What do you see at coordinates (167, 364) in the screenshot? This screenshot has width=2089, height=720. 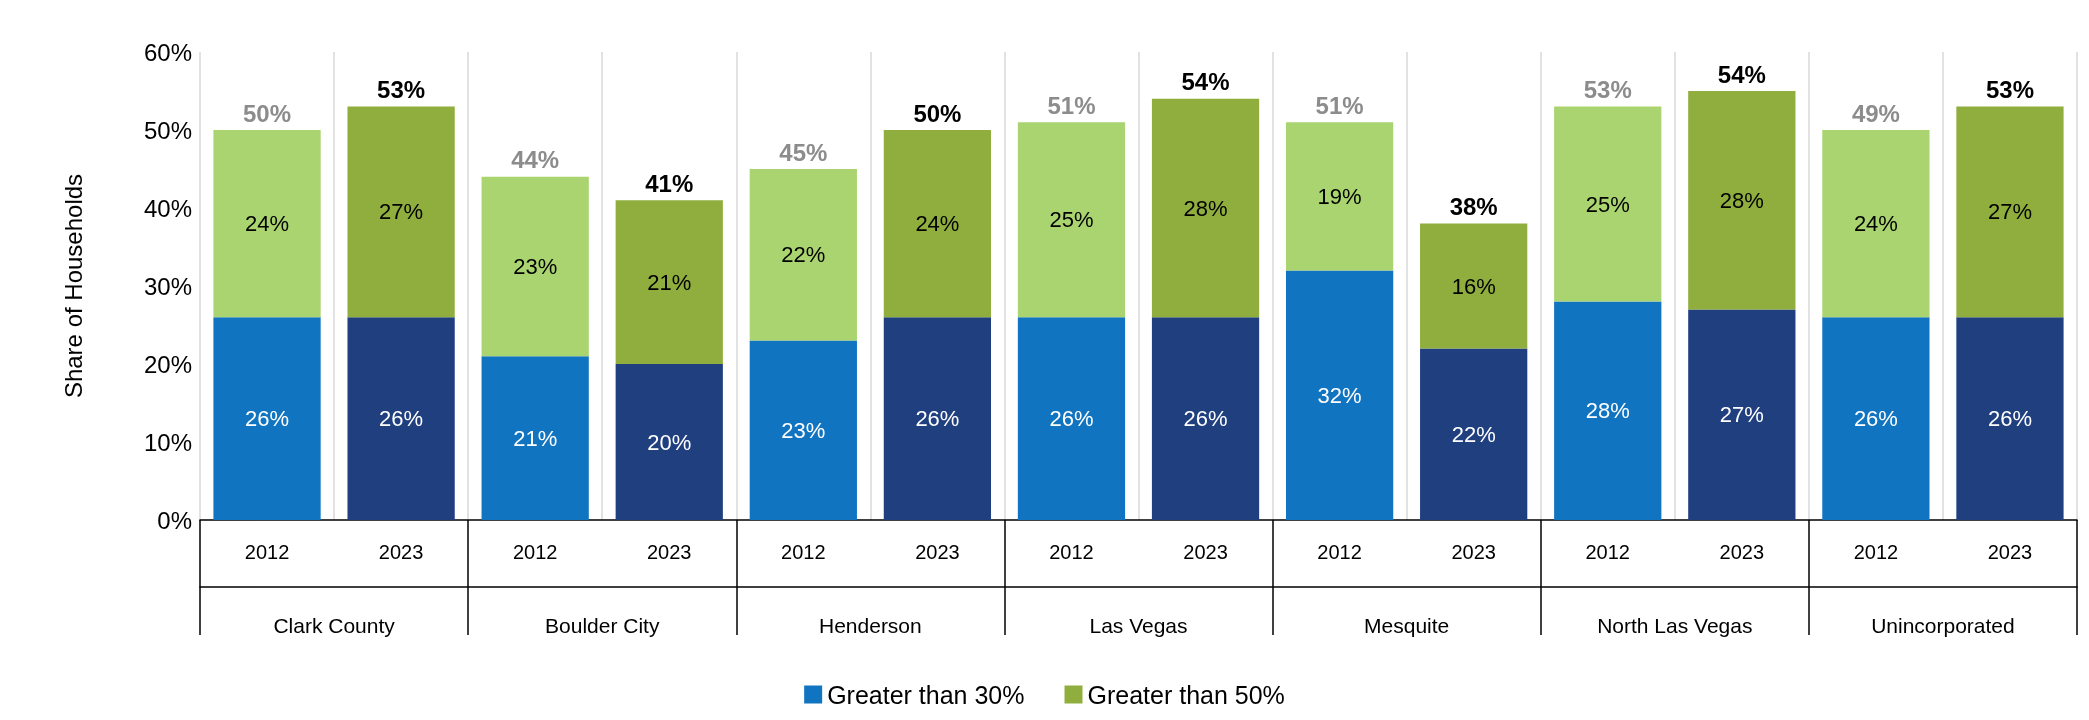 I see `y-tick-label: 20%` at bounding box center [167, 364].